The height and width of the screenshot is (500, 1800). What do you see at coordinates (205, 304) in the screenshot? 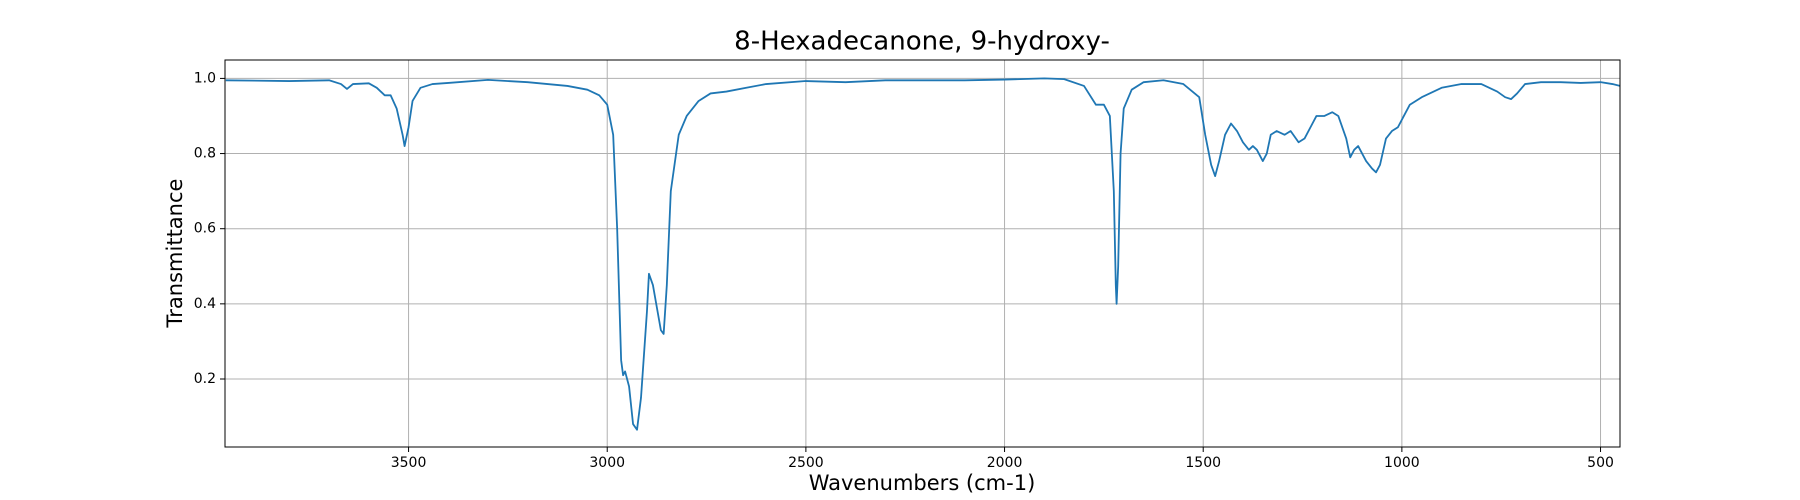
I see `y-tick-label: 0.4` at bounding box center [205, 304].